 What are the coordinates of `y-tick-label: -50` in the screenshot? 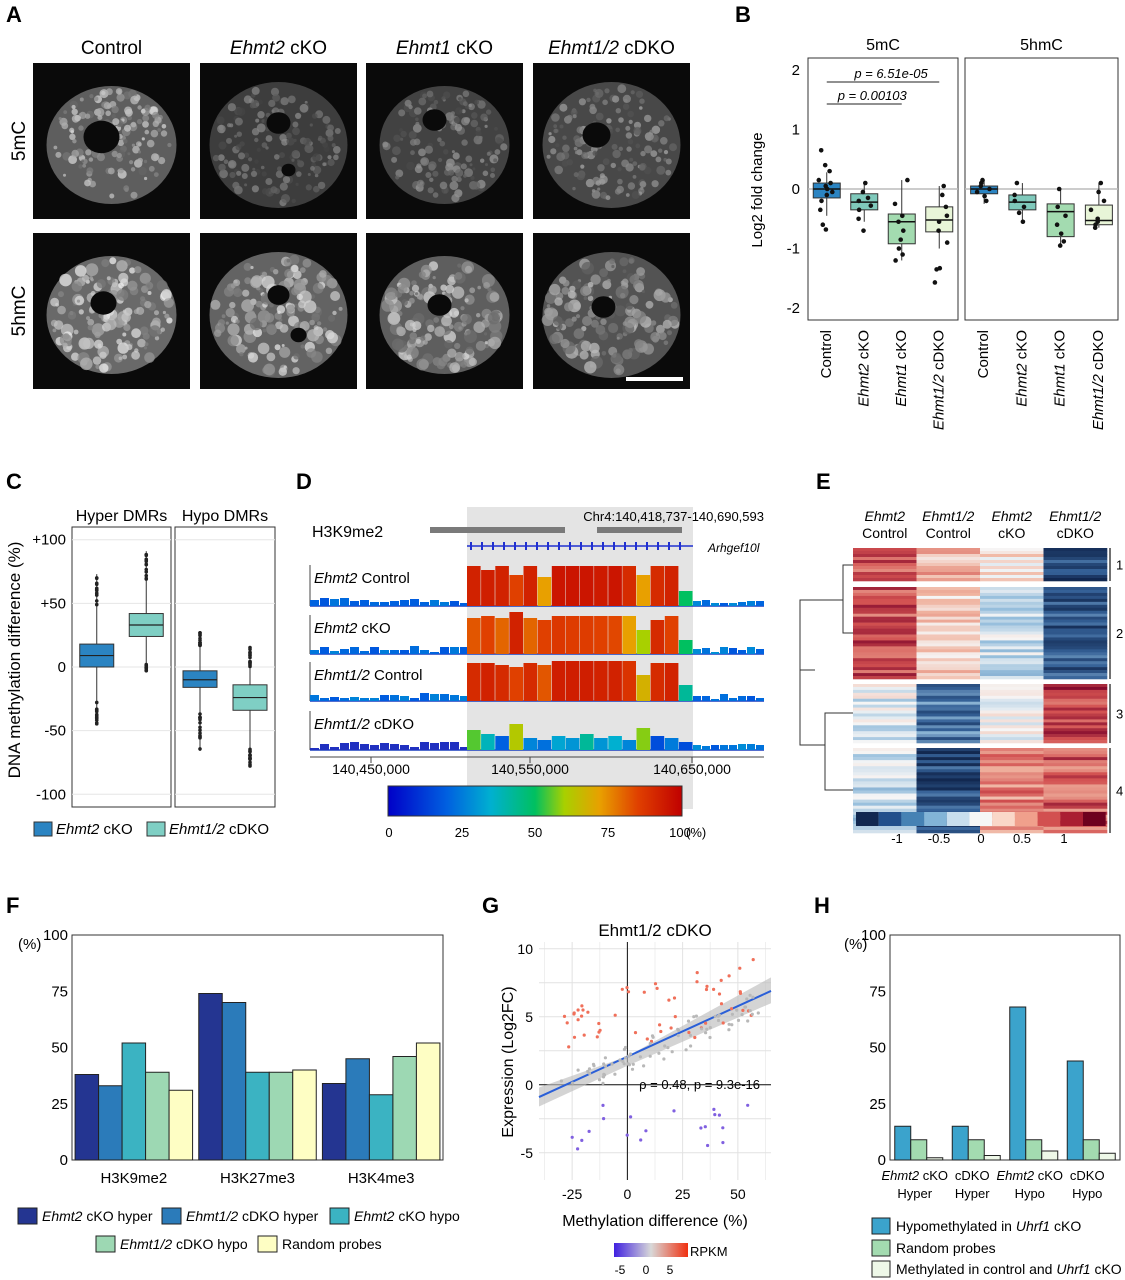 It's located at (55, 731).